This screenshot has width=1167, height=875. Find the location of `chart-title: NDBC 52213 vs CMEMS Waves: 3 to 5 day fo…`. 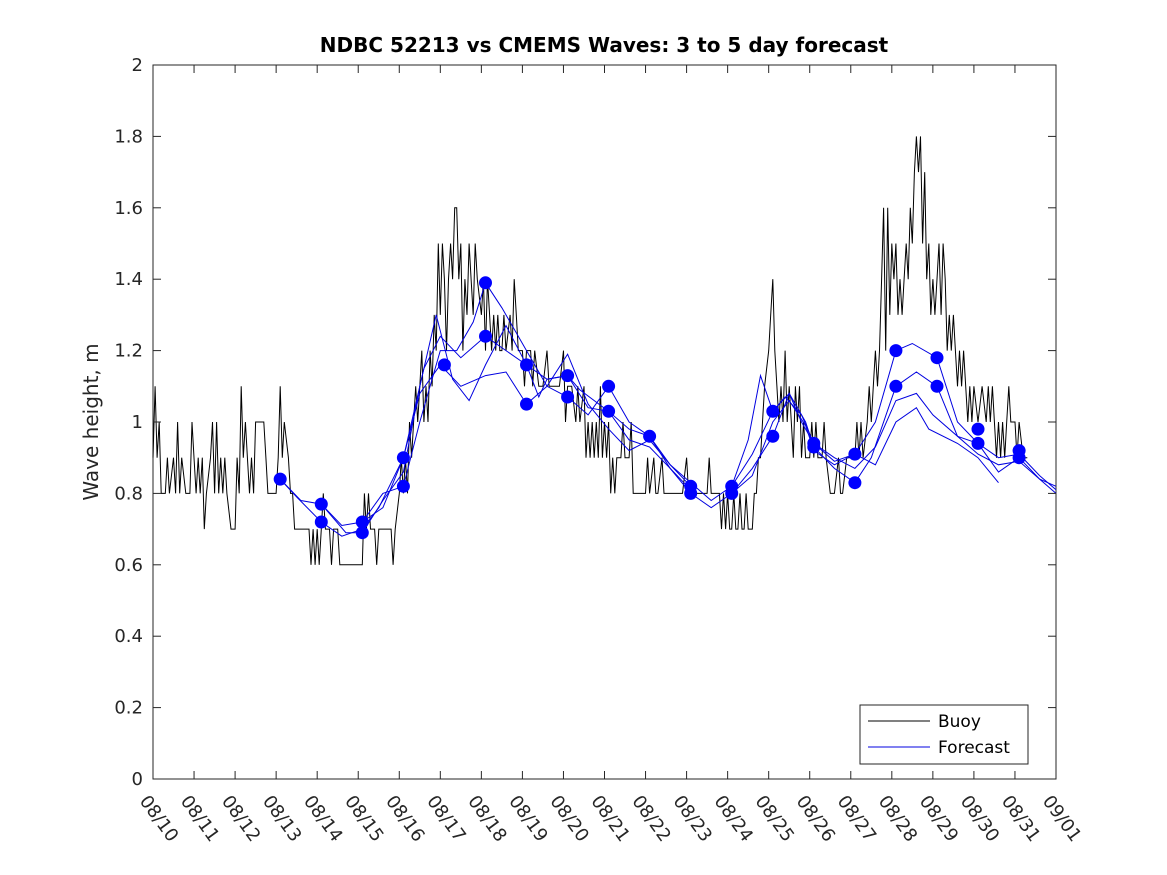

chart-title: NDBC 52213 vs CMEMS Waves: 3 to 5 day fo… is located at coordinates (604, 45).